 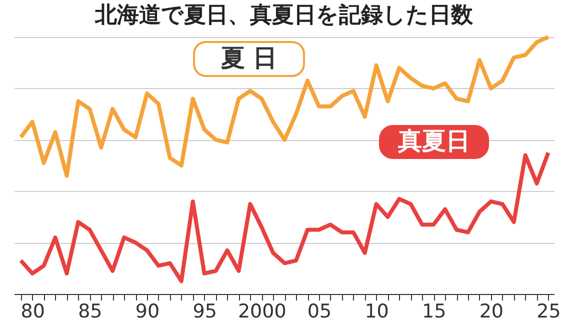 What do you see at coordinates (376, 311) in the screenshot?
I see `x-tick-label: 10` at bounding box center [376, 311].